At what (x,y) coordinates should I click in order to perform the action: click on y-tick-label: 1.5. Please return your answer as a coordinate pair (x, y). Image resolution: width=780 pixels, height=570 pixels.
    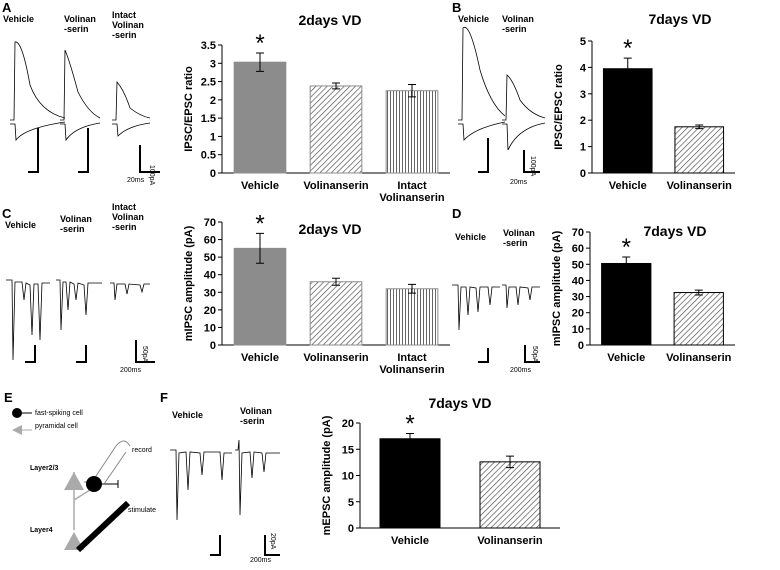
    Looking at the image, I should click on (208, 119).